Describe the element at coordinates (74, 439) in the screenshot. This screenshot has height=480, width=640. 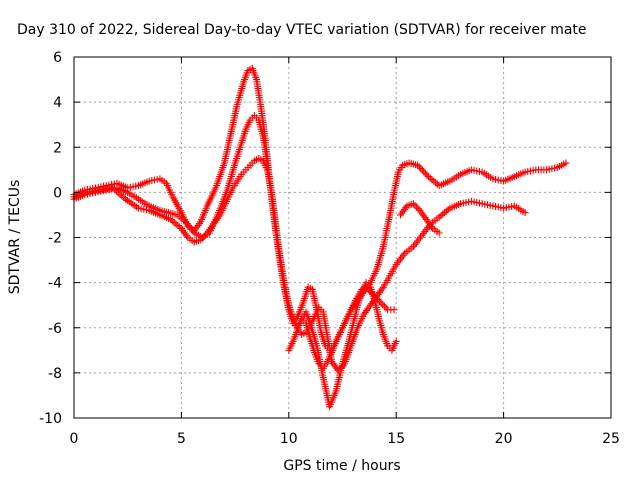
I see `x-tick-label: 0` at that location.